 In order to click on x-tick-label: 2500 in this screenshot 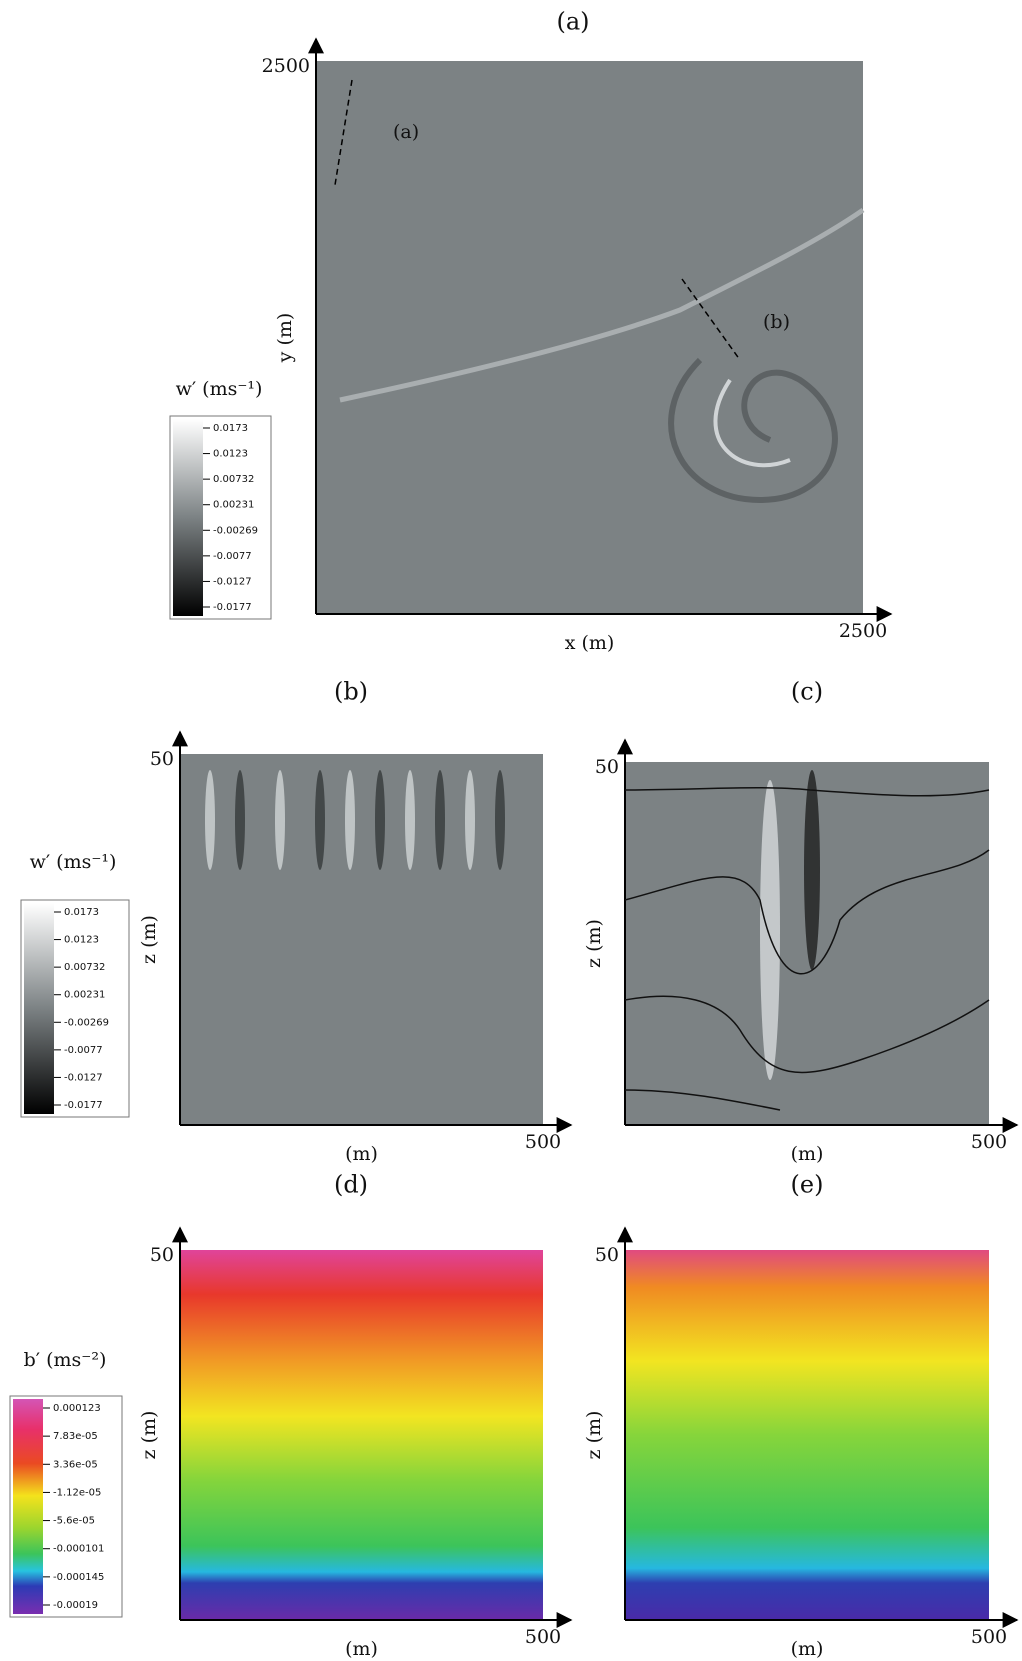, I will do `click(863, 631)`.